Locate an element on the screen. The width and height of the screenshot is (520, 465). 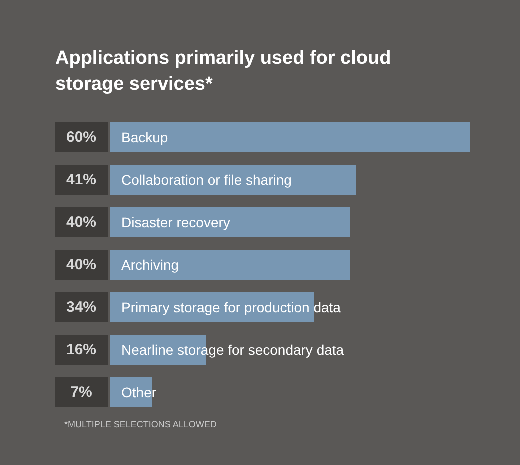
data-label: 41% is located at coordinates (81, 180).